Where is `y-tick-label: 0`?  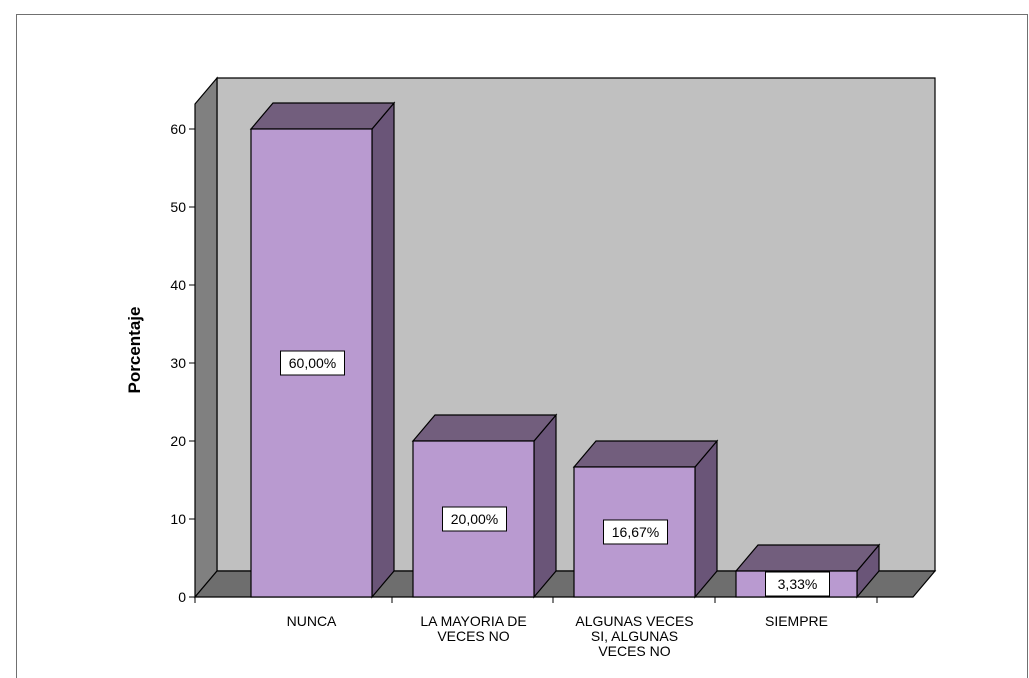
y-tick-label: 0 is located at coordinates (182, 597).